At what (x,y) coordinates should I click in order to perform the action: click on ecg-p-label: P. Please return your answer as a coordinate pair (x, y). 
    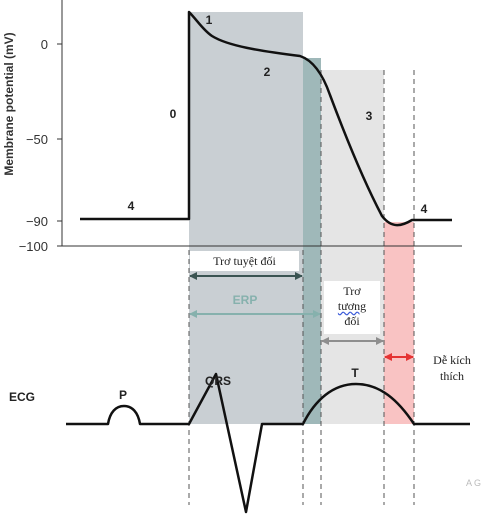
    Looking at the image, I should click on (123, 395).